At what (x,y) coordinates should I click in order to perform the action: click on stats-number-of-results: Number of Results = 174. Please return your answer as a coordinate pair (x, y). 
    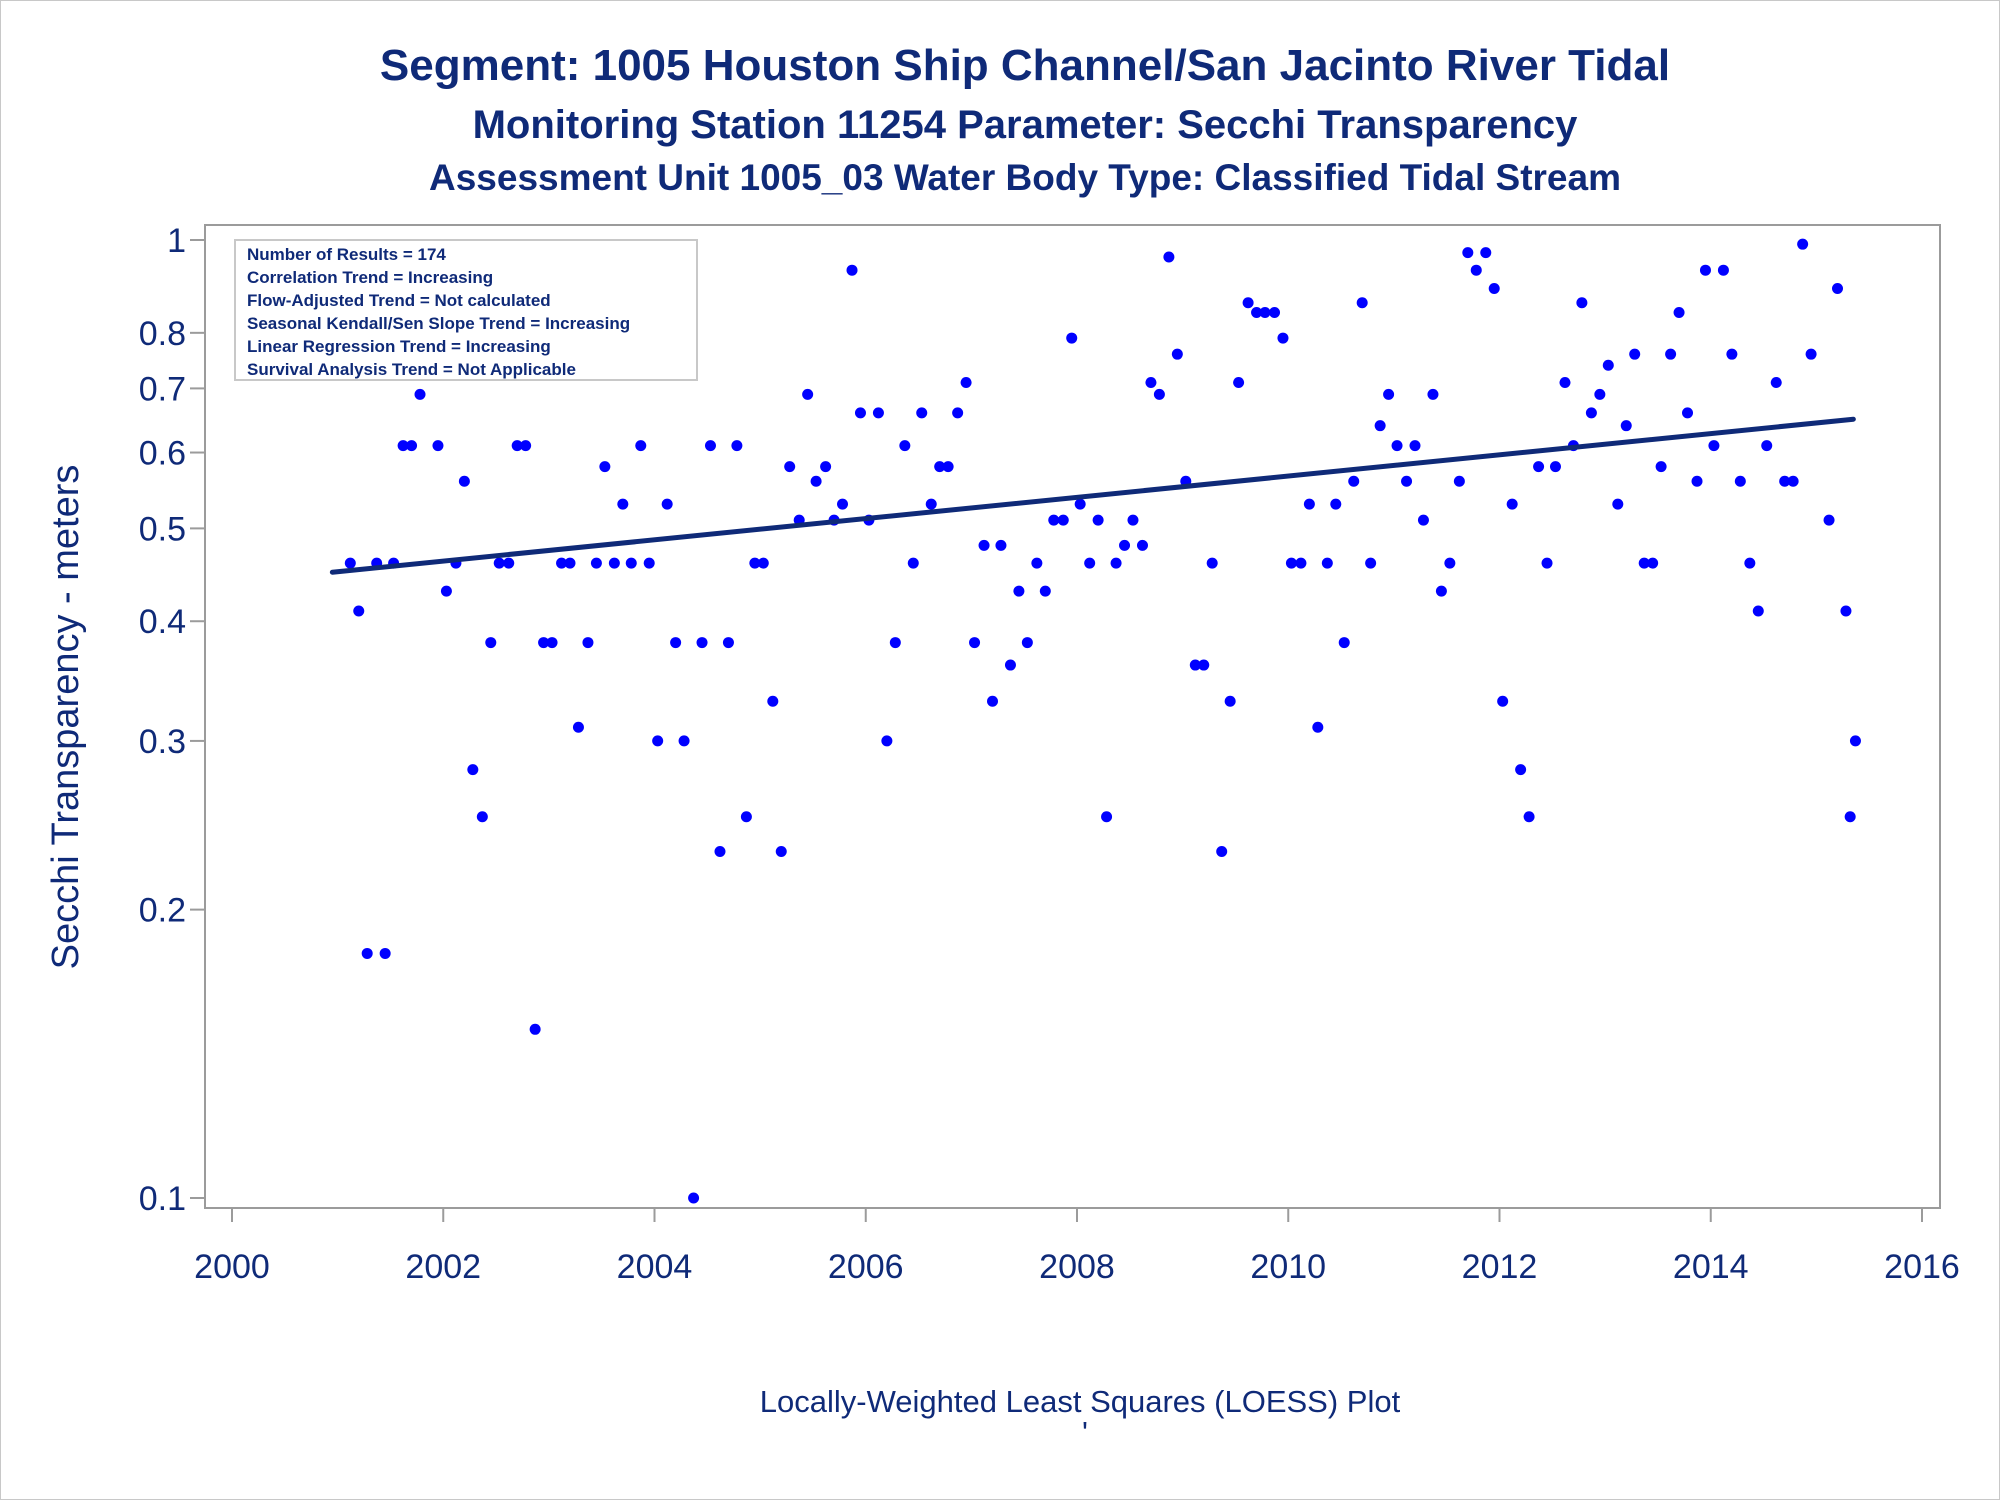
    Looking at the image, I should click on (346, 254).